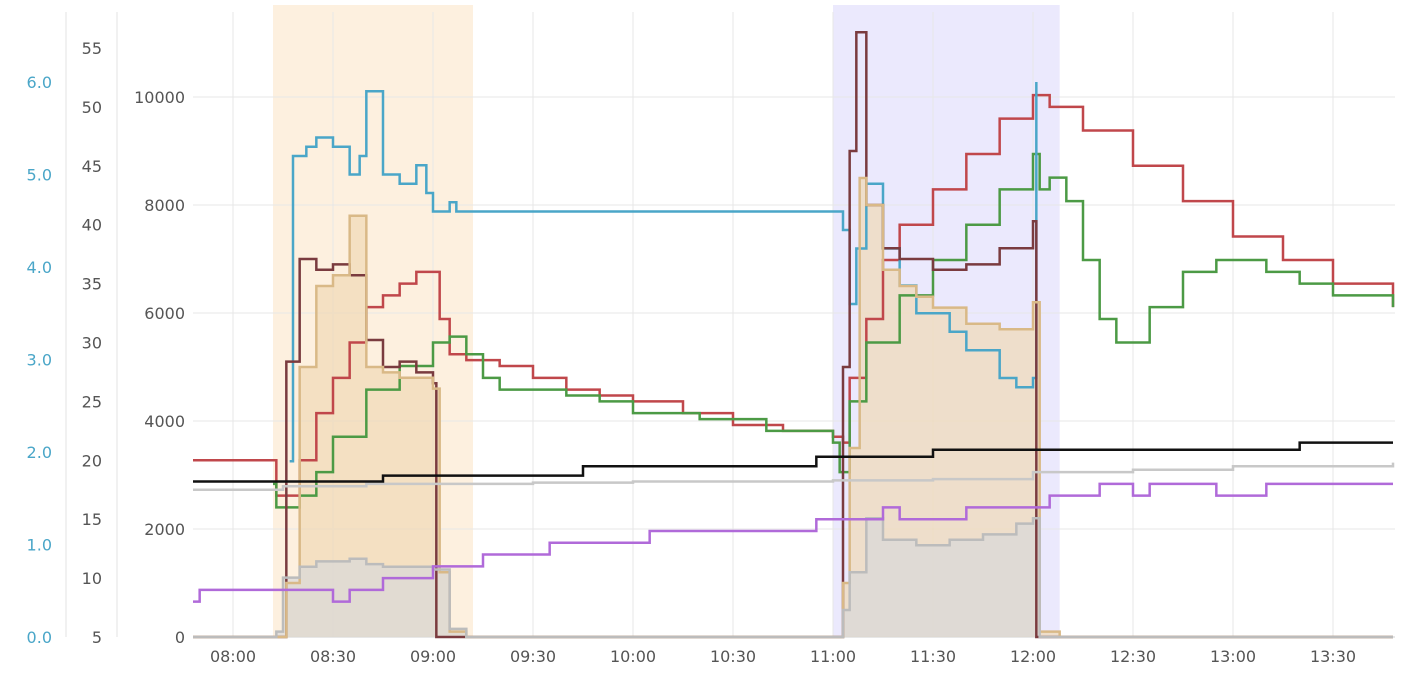  Describe the element at coordinates (164, 529) in the screenshot. I see `left-inner-tick-label: 2000` at that location.